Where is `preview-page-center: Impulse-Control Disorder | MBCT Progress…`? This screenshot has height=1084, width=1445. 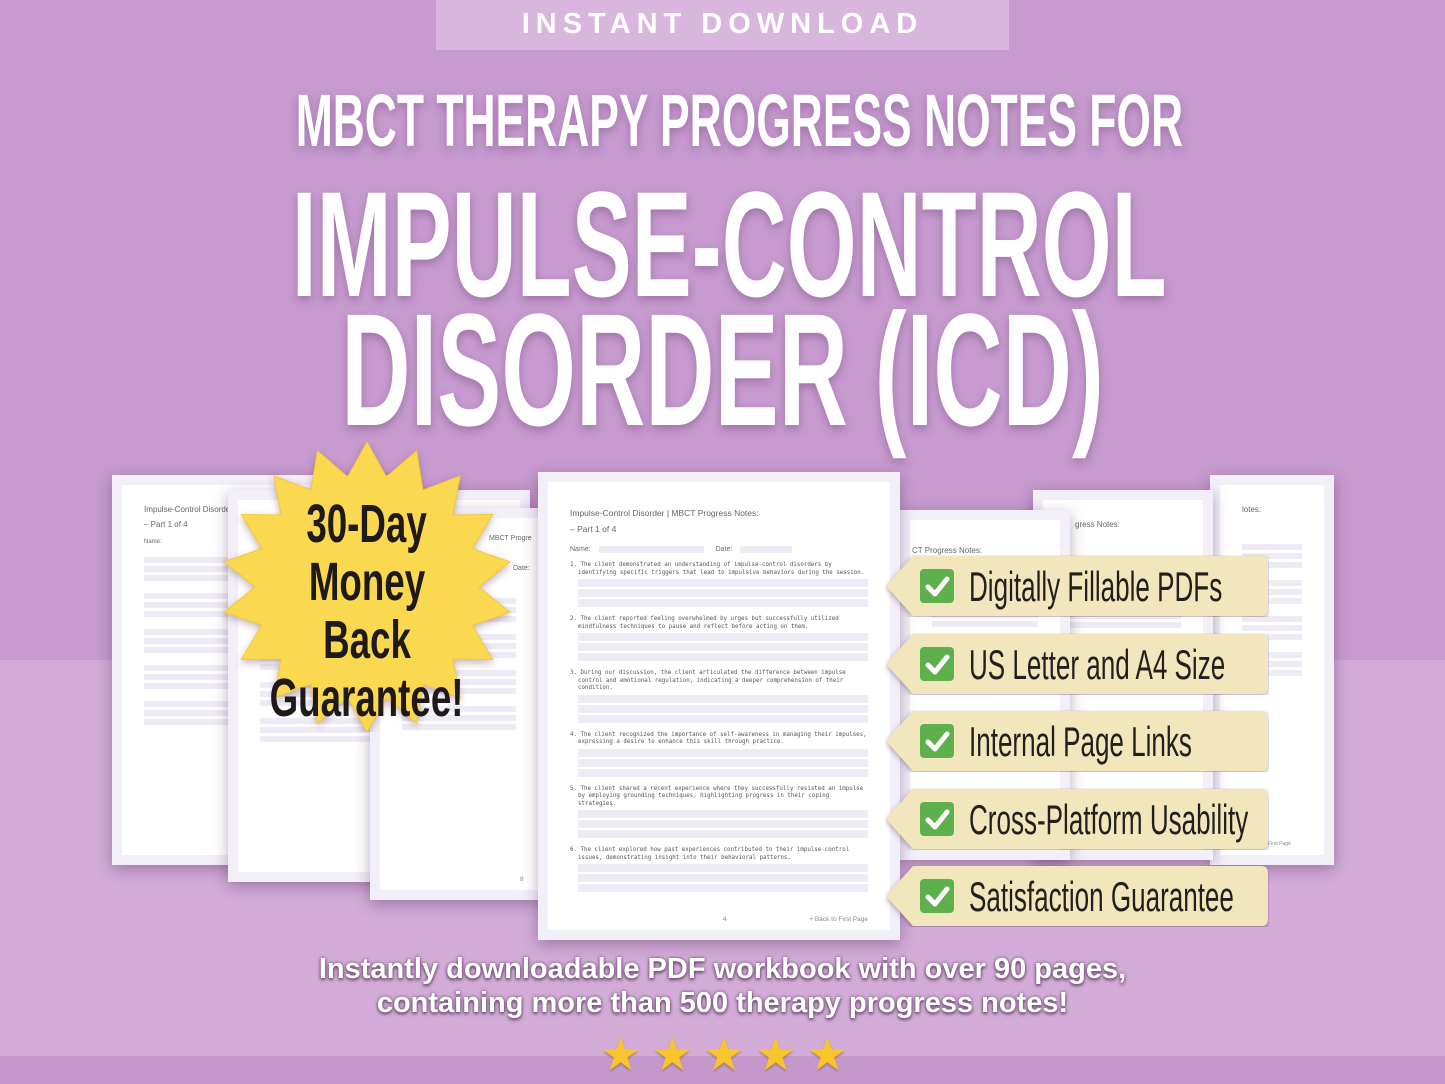 preview-page-center: Impulse-Control Disorder | MBCT Progress… is located at coordinates (719, 706).